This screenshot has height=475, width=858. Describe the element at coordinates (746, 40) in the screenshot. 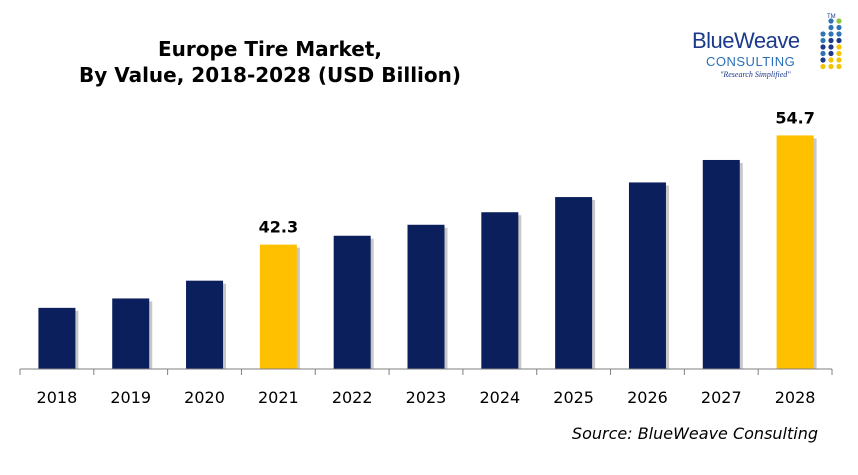

I see `logo-name: BlueWeave` at that location.